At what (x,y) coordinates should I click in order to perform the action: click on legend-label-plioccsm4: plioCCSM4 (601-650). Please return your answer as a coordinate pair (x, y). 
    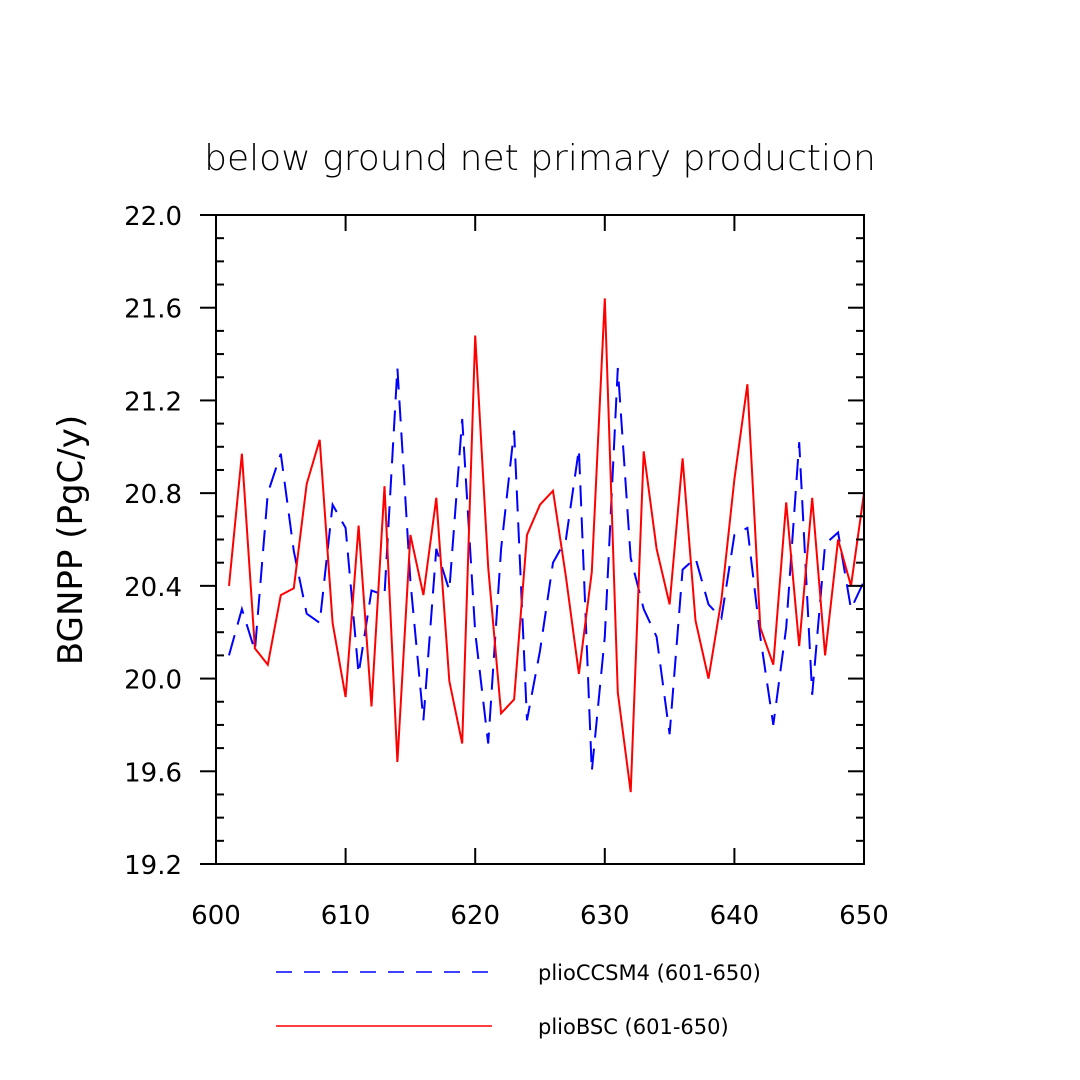
    Looking at the image, I should click on (649, 973).